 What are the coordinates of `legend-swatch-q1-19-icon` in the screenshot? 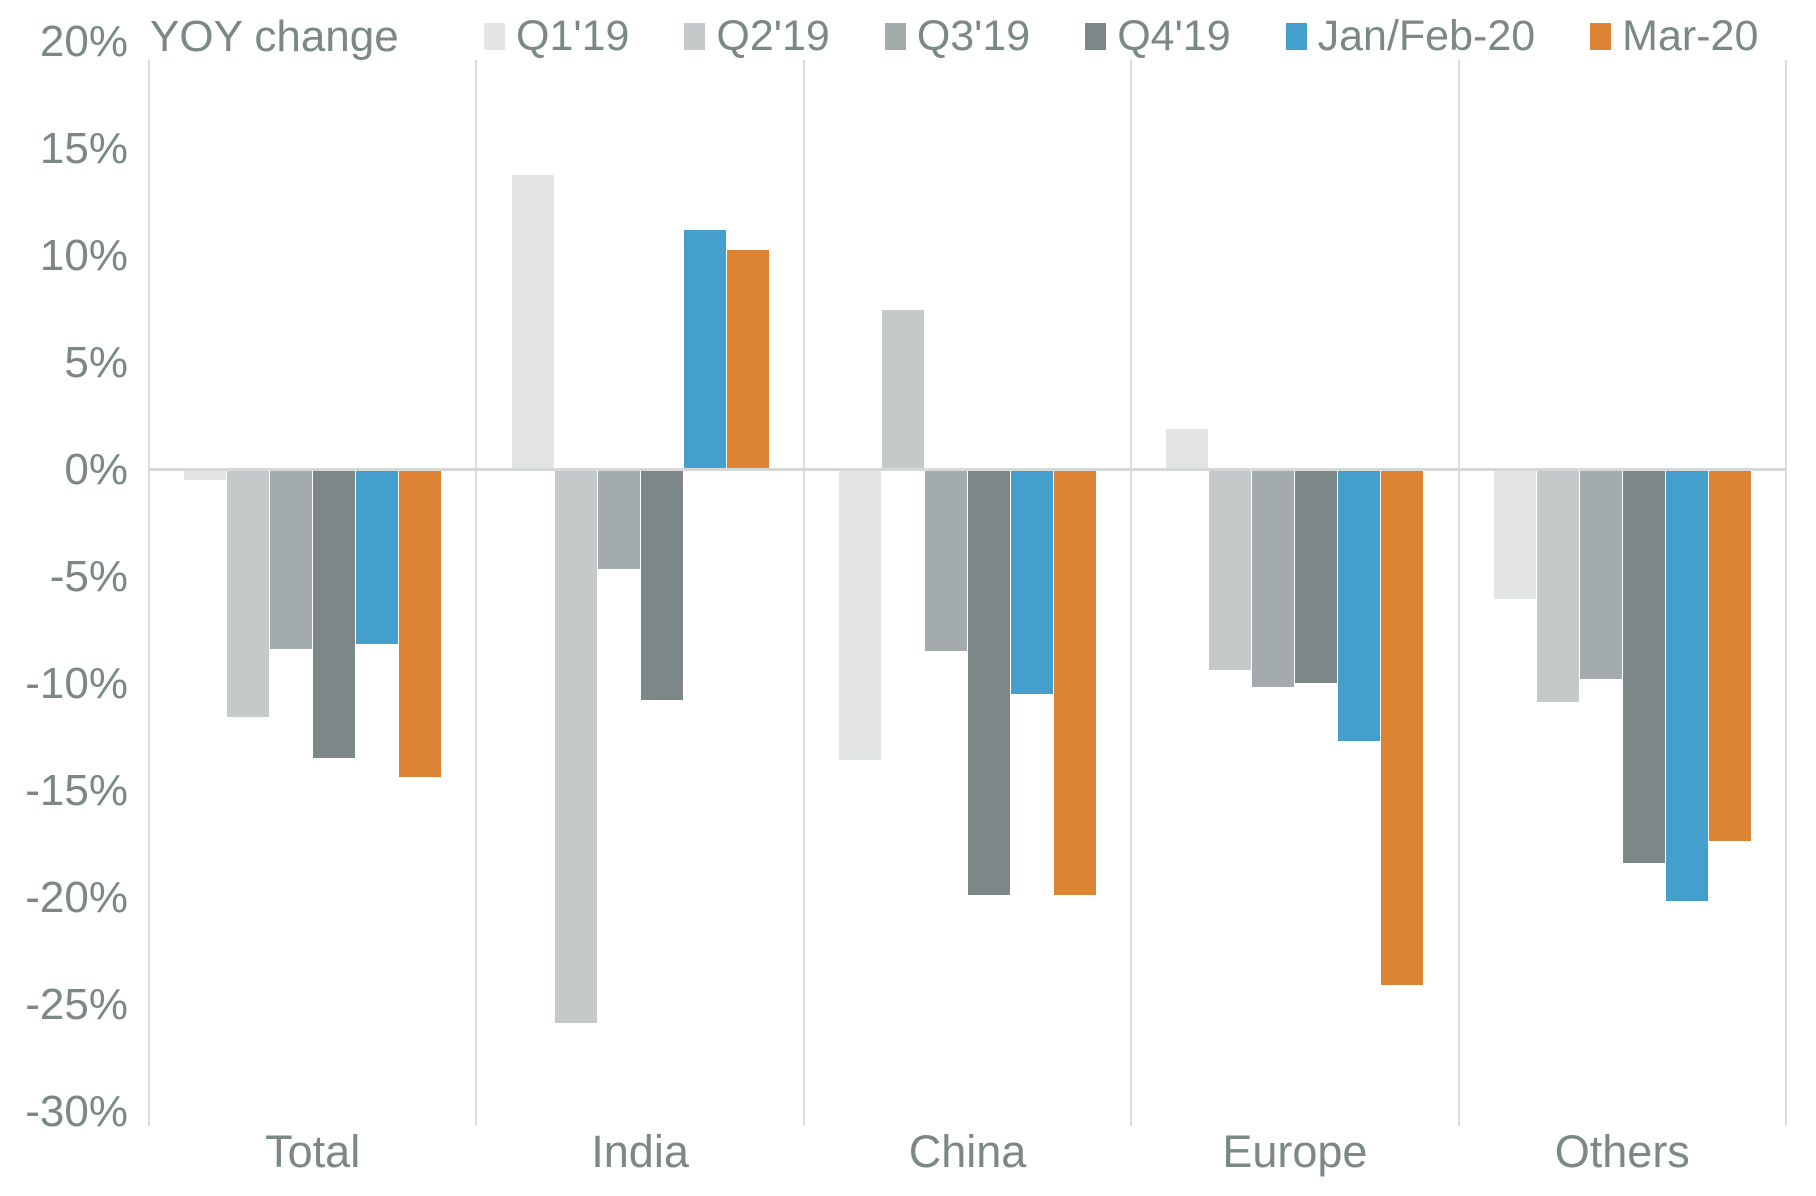 It's located at (494, 36).